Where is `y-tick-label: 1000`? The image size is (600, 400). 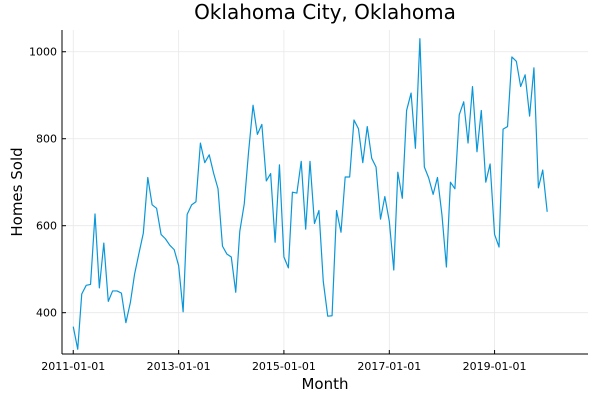 y-tick-label: 1000 is located at coordinates (43, 52).